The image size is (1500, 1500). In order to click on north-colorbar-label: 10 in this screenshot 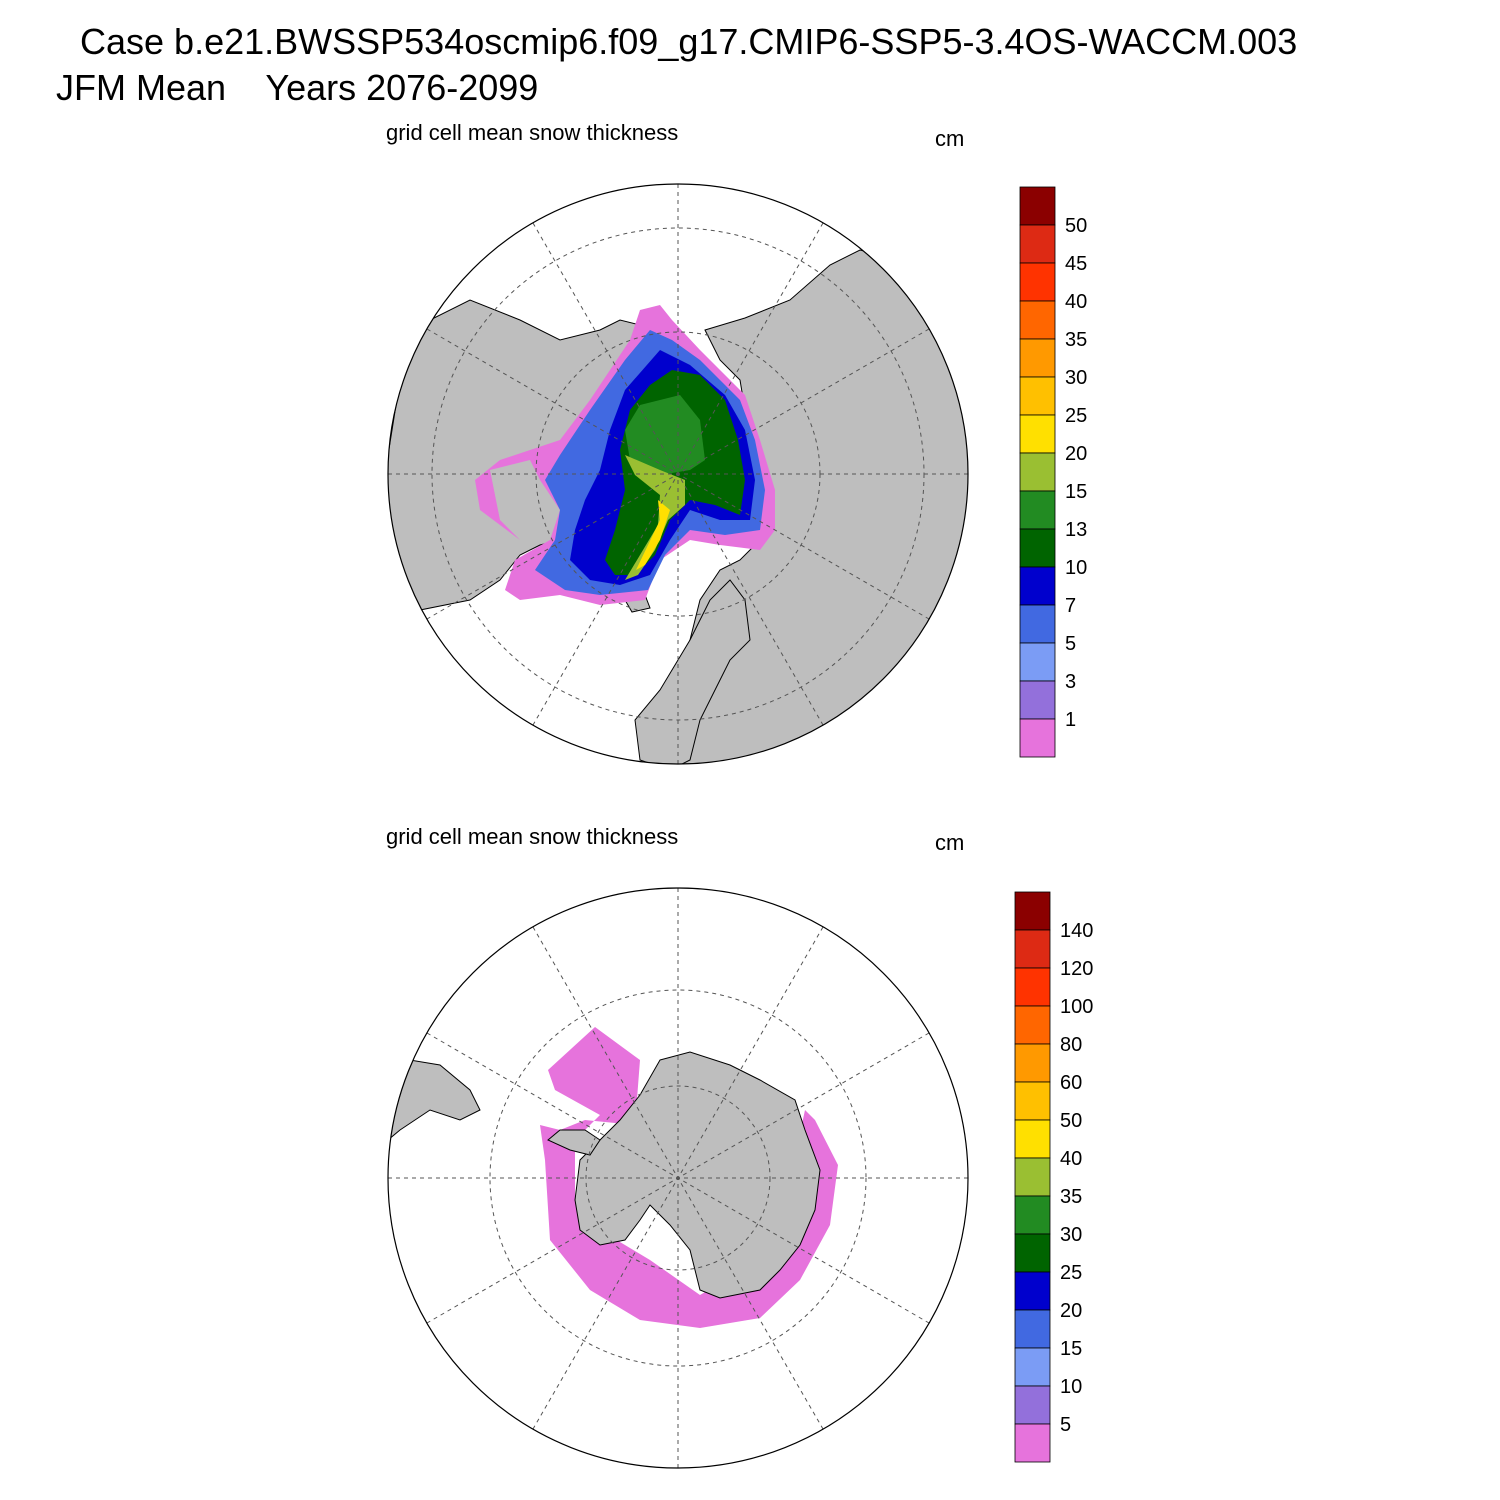, I will do `click(1076, 568)`.